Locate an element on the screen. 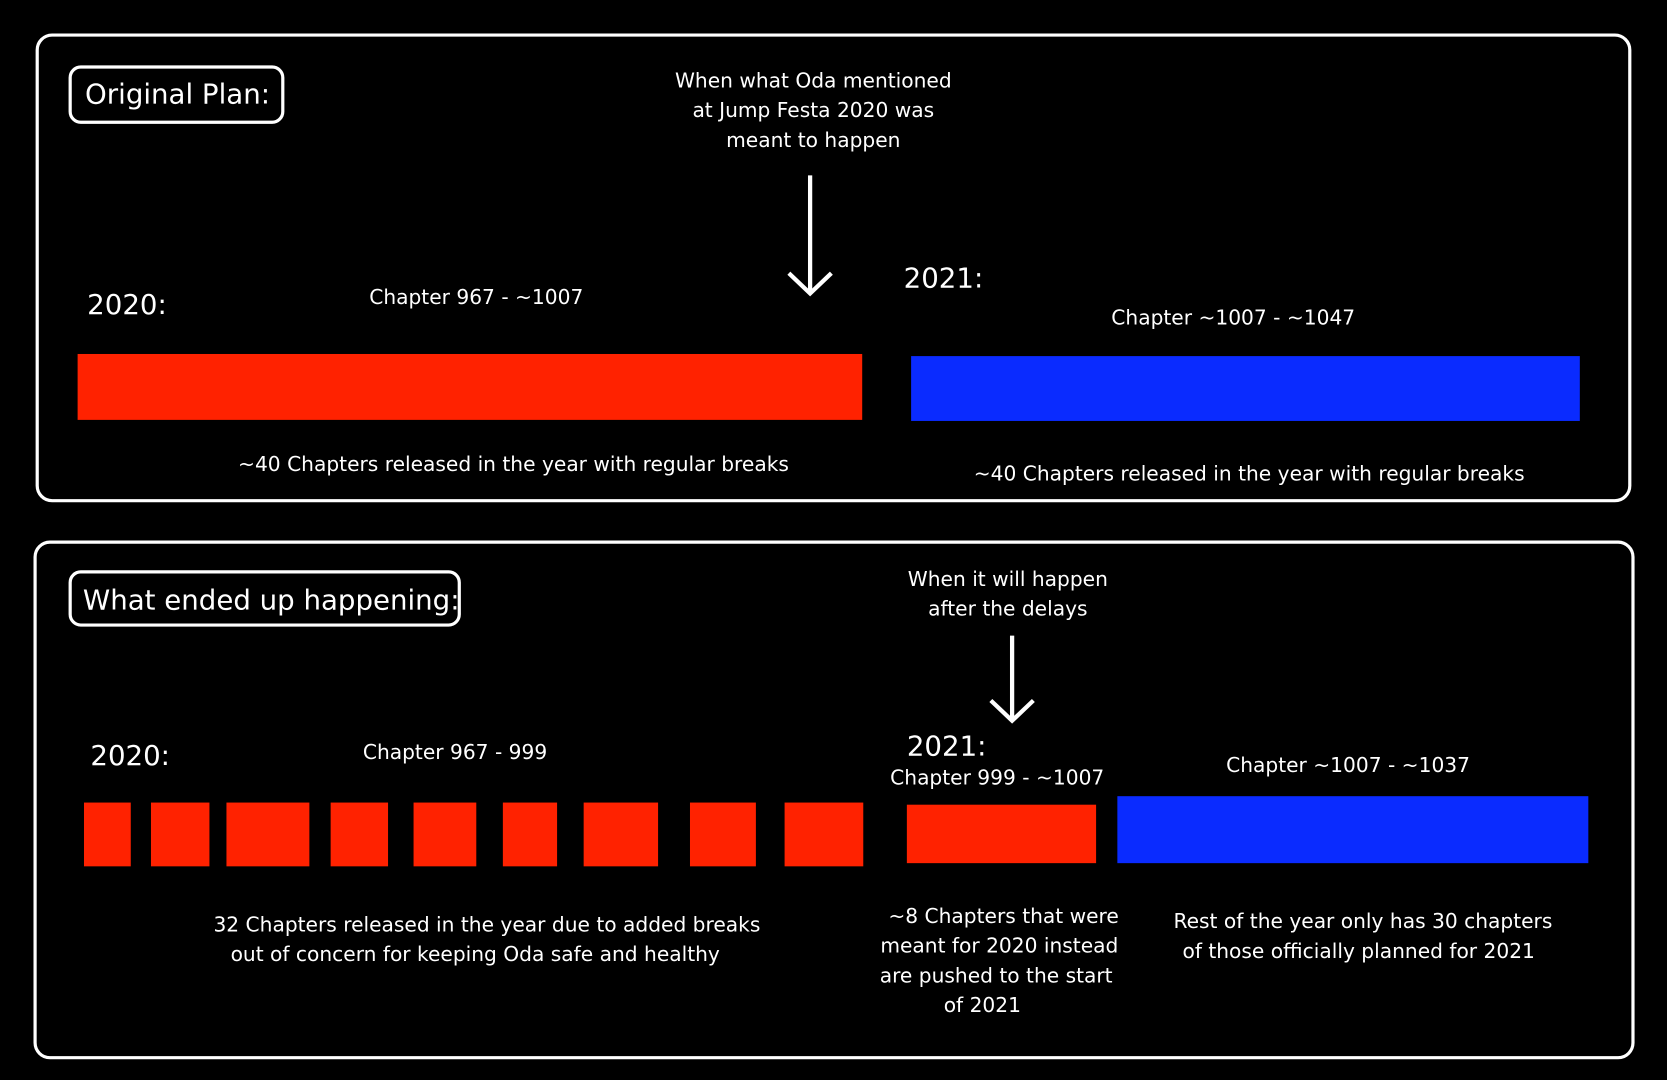 This screenshot has height=1080, width=1667. panel-title: Original Plan: is located at coordinates (177, 94).